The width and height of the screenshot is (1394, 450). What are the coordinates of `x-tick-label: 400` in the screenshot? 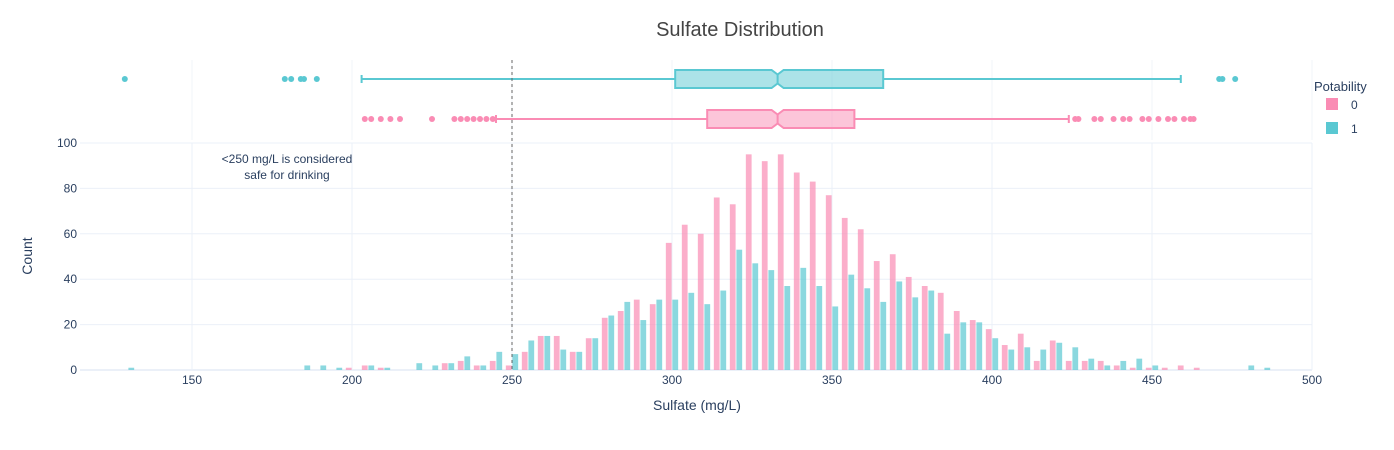 It's located at (992, 380).